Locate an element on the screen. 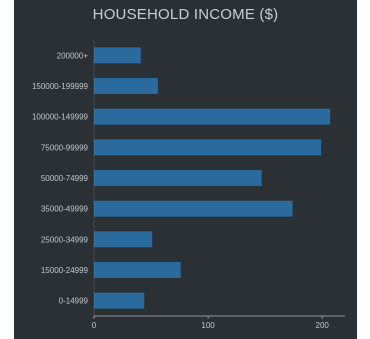 This screenshot has width=370, height=339. x-tick-label: 100 is located at coordinates (208, 325).